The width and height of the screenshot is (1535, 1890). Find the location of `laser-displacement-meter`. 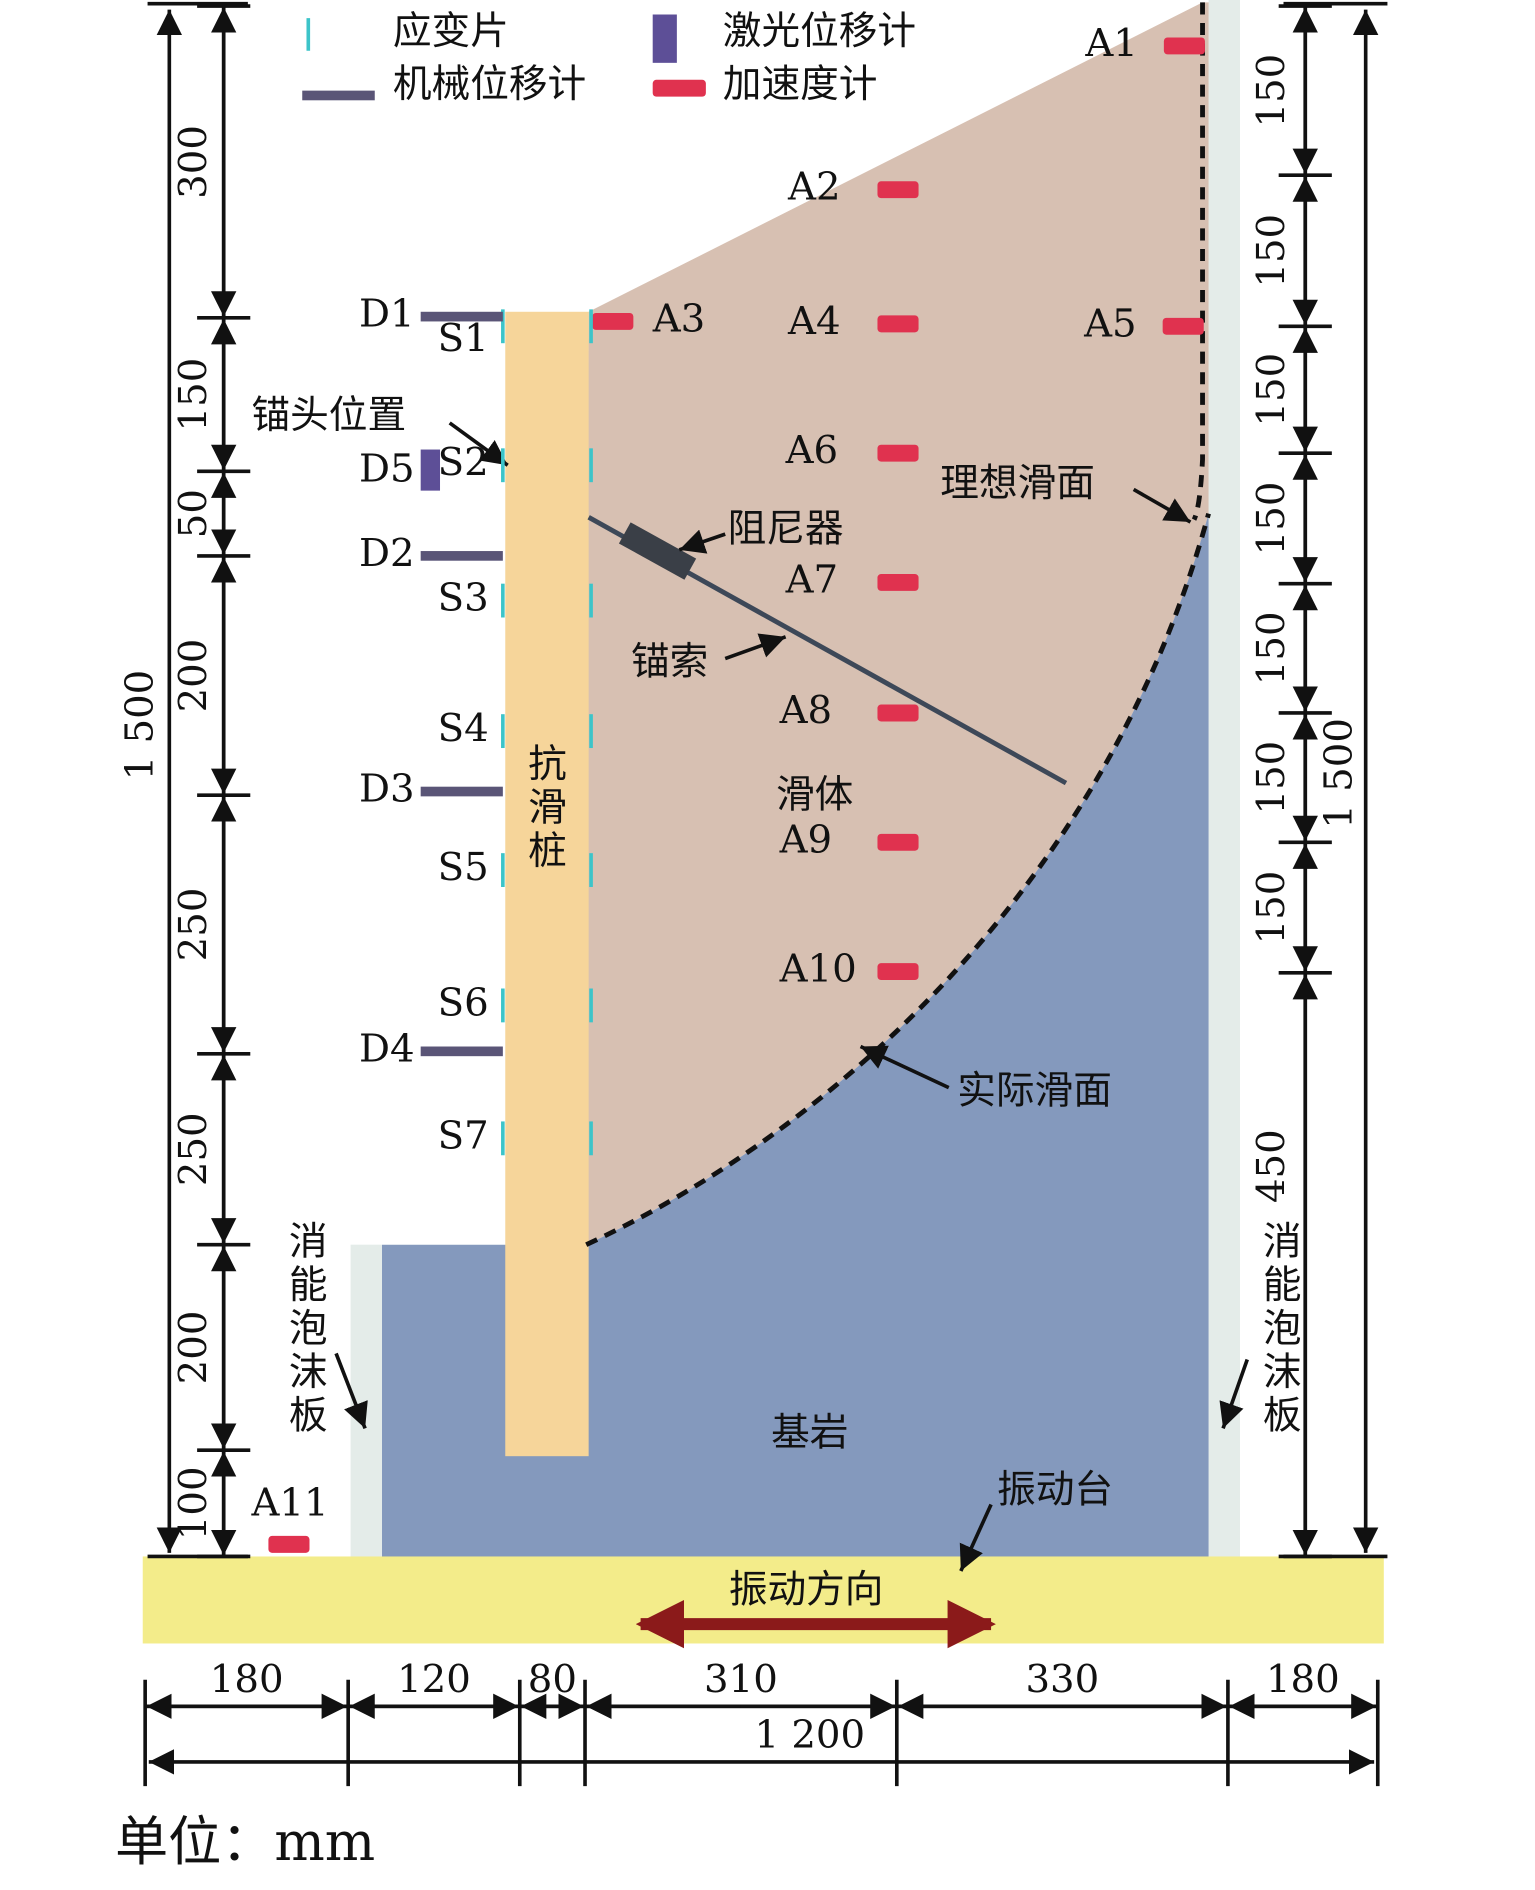

laser-displacement-meter is located at coordinates (430, 470).